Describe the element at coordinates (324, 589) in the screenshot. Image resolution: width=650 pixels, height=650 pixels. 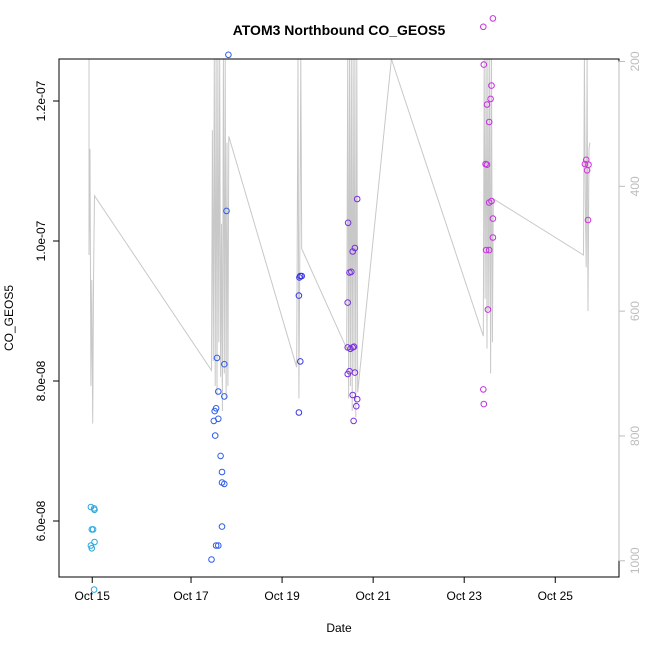
I see `x-axis: Oct 15 Oct 17 Oct 19 Oct 21 Oct 23 Oct 25` at that location.